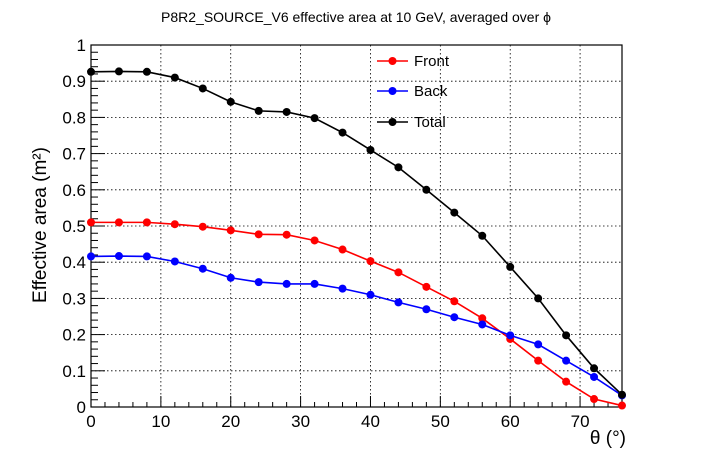  What do you see at coordinates (608, 438) in the screenshot?
I see `x-axis-title: θ (°)` at bounding box center [608, 438].